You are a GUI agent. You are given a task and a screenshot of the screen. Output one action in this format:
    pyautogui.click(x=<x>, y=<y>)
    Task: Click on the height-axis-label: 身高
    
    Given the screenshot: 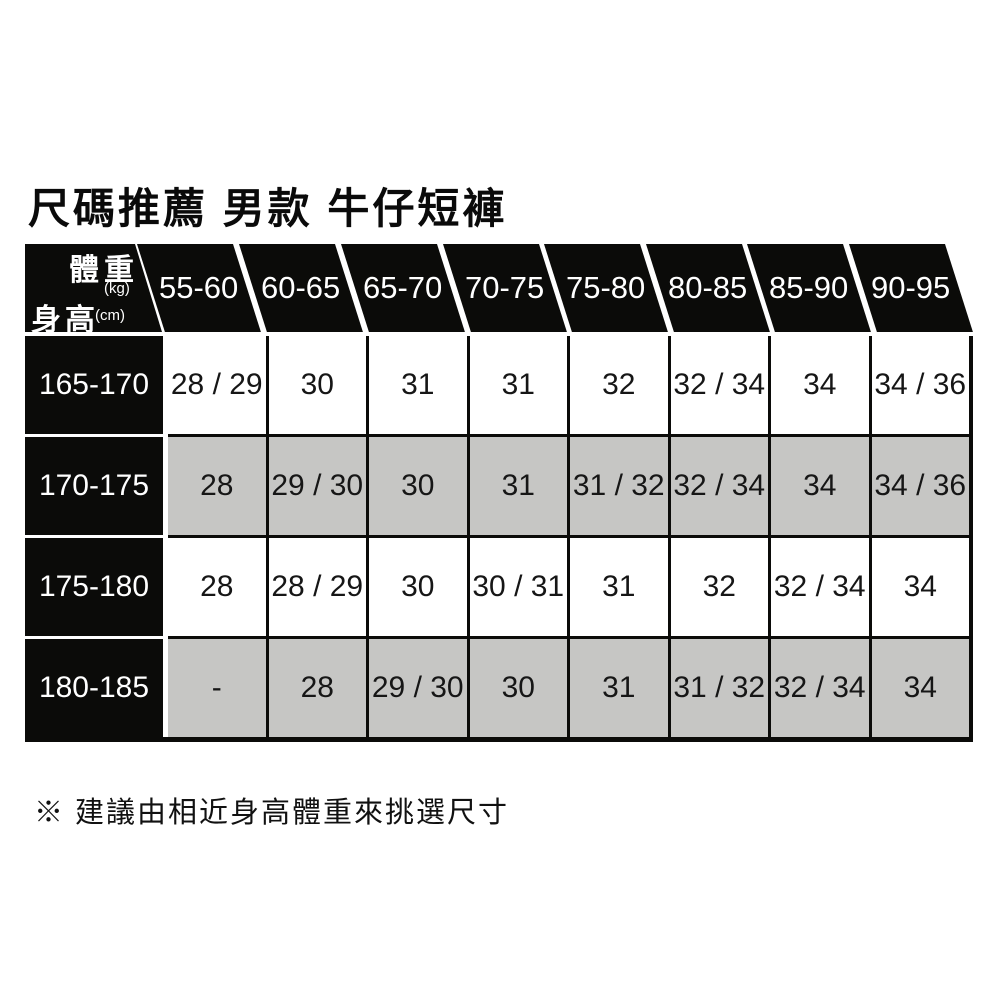 What is the action you would take?
    pyautogui.click(x=65, y=320)
    